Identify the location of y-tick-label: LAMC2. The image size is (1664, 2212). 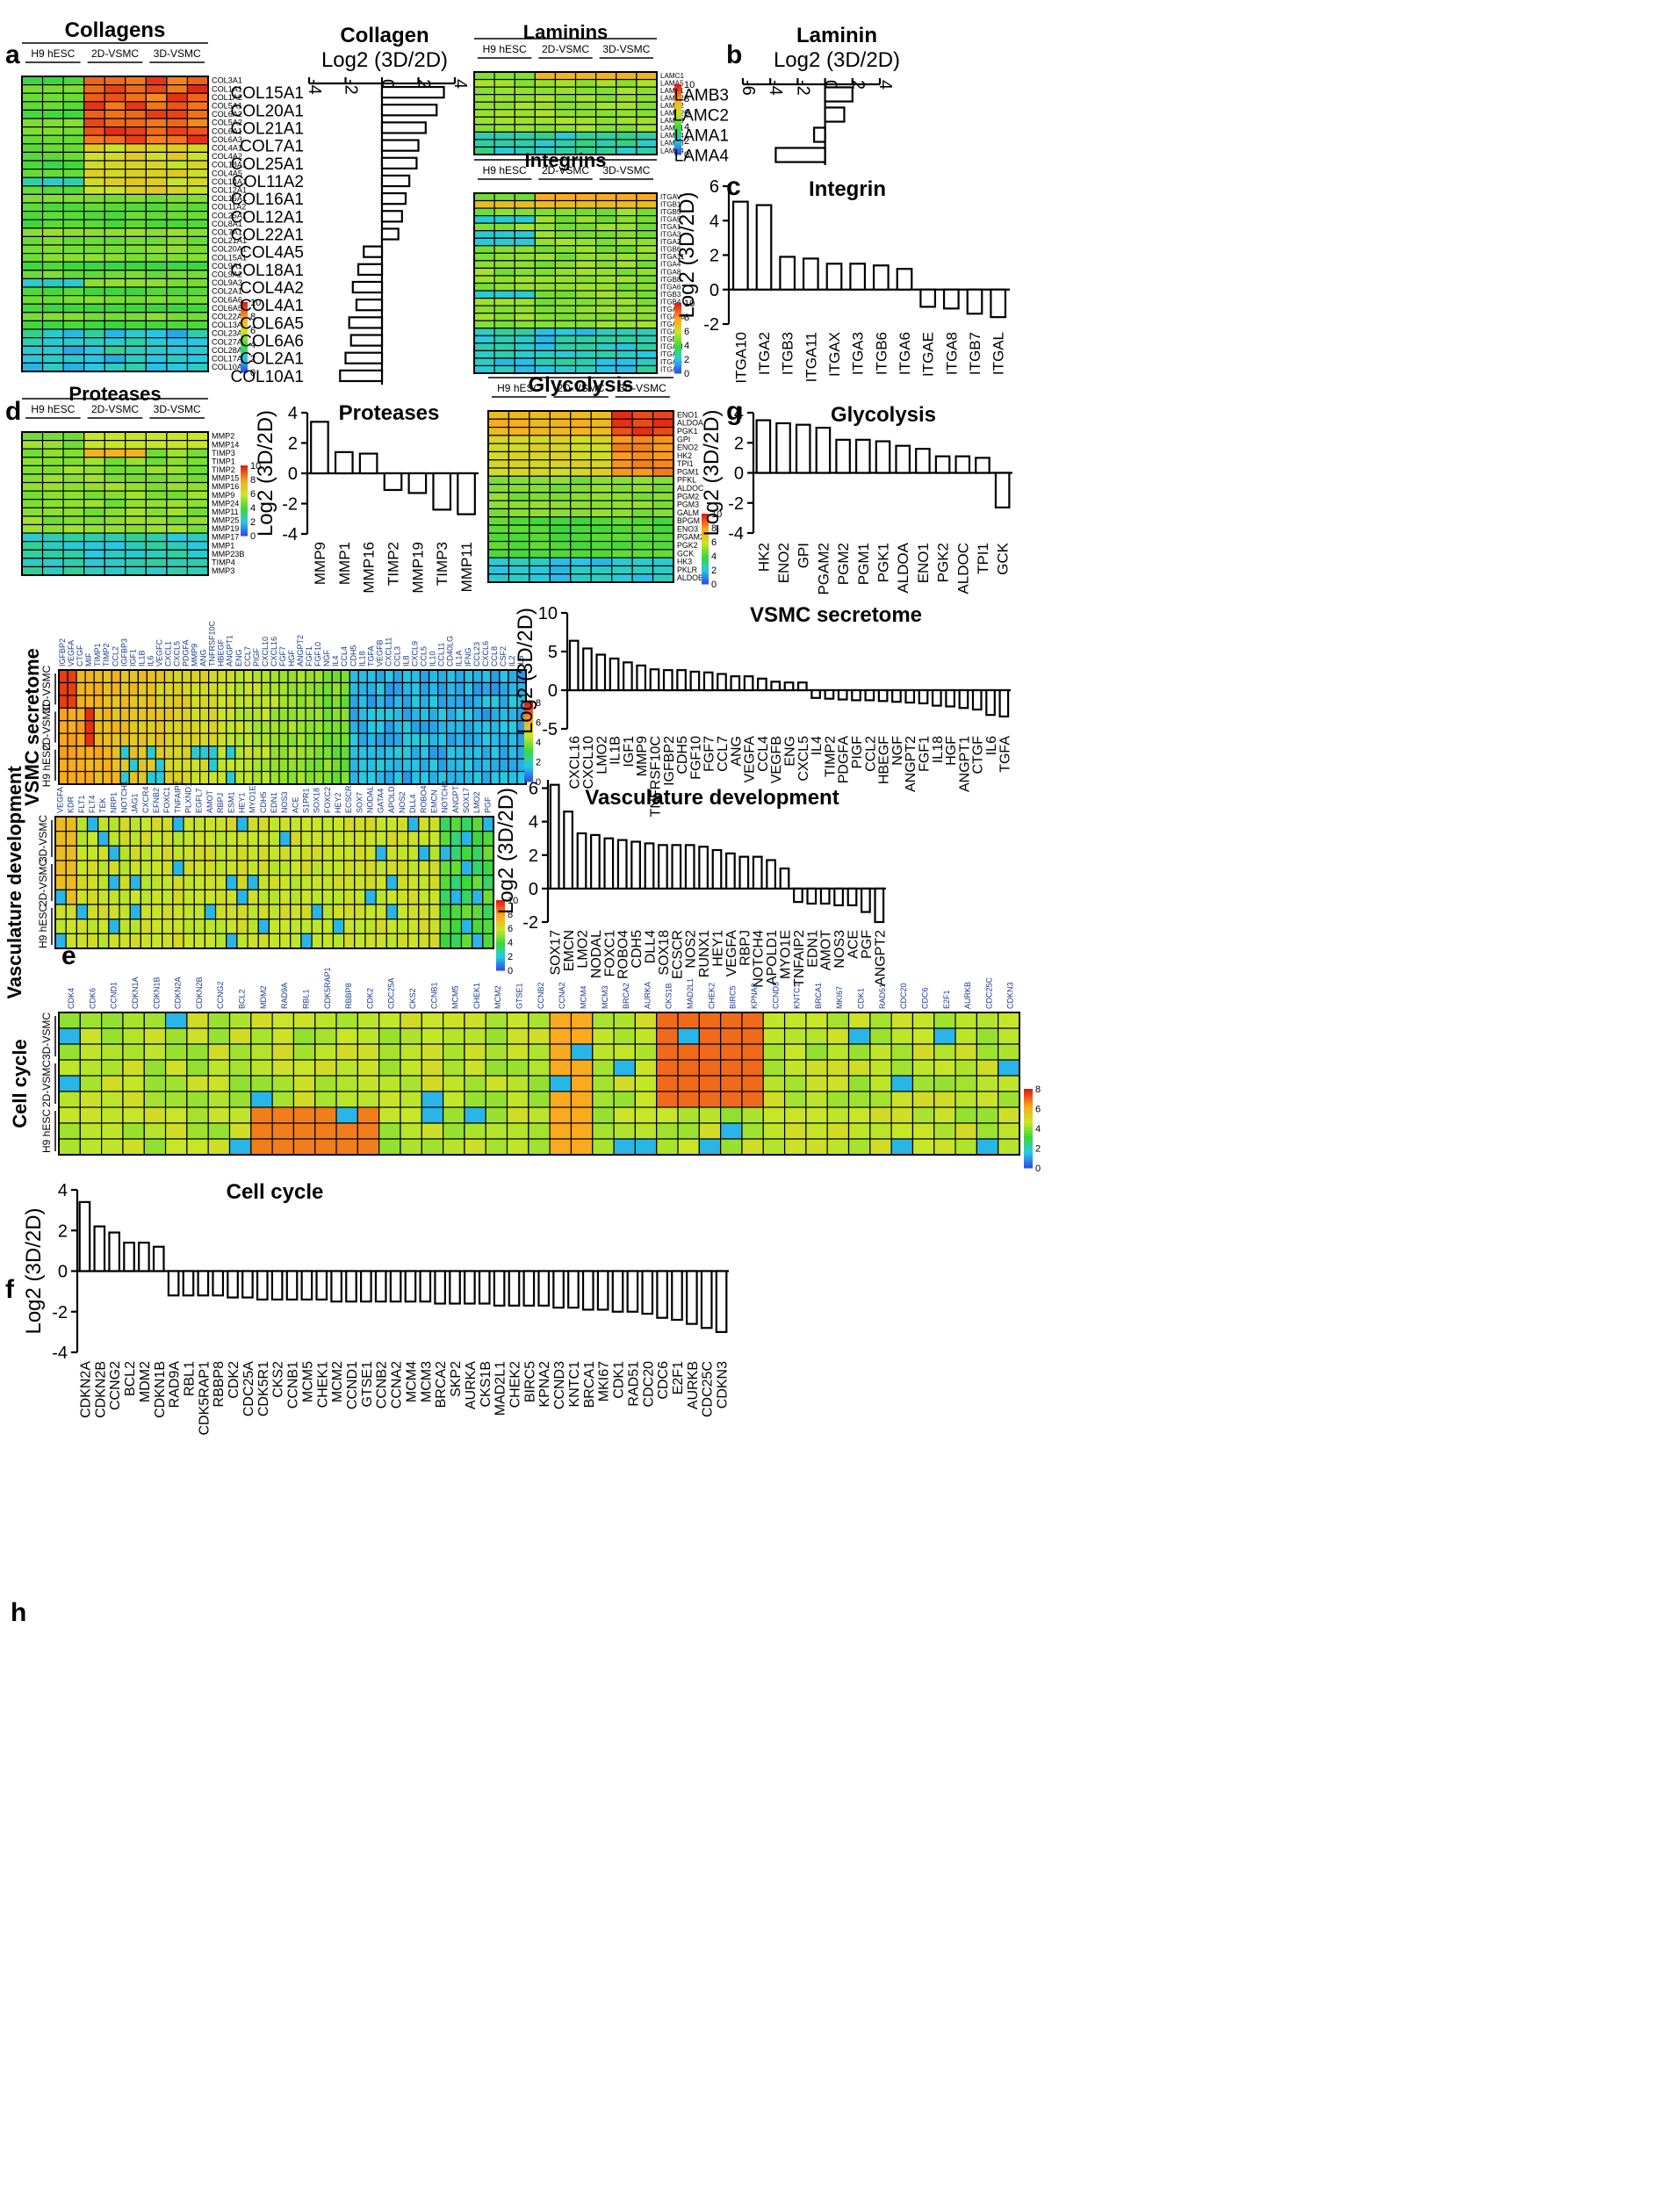
(701, 117).